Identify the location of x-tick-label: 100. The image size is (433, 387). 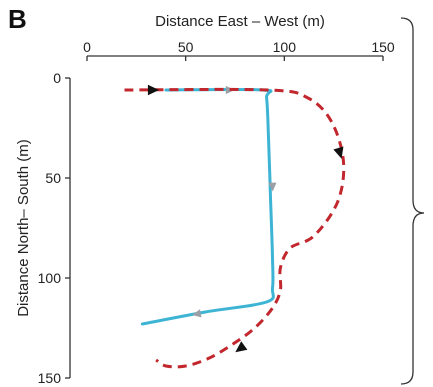
(285, 47).